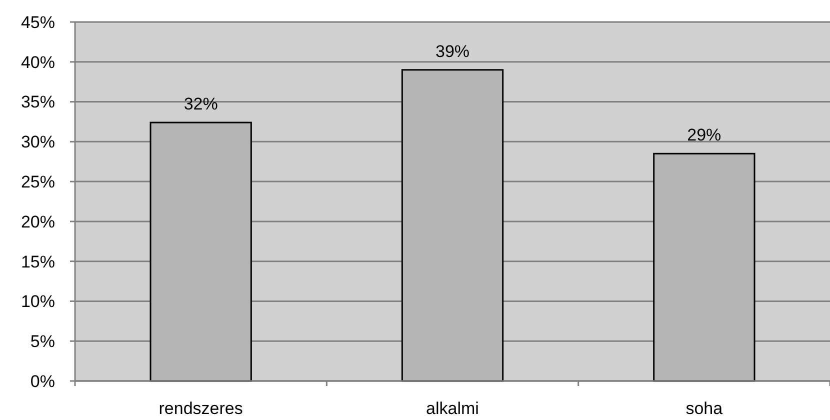 The image size is (830, 420). Describe the element at coordinates (705, 408) in the screenshot. I see `x-tick-label: soha` at that location.